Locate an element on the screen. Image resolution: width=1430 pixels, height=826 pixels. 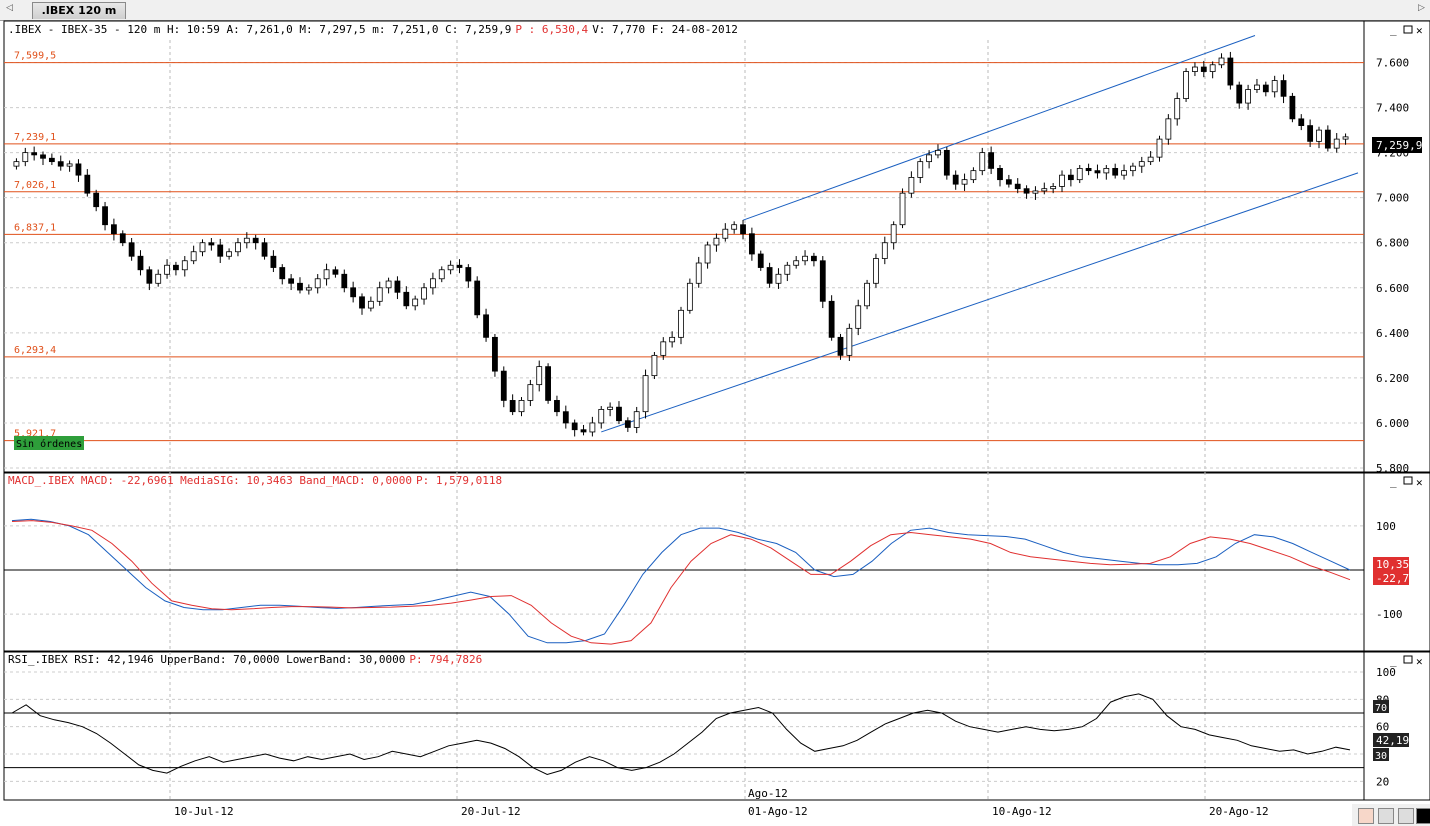
price-tick-label: 6.800 is located at coordinates (1392, 243).